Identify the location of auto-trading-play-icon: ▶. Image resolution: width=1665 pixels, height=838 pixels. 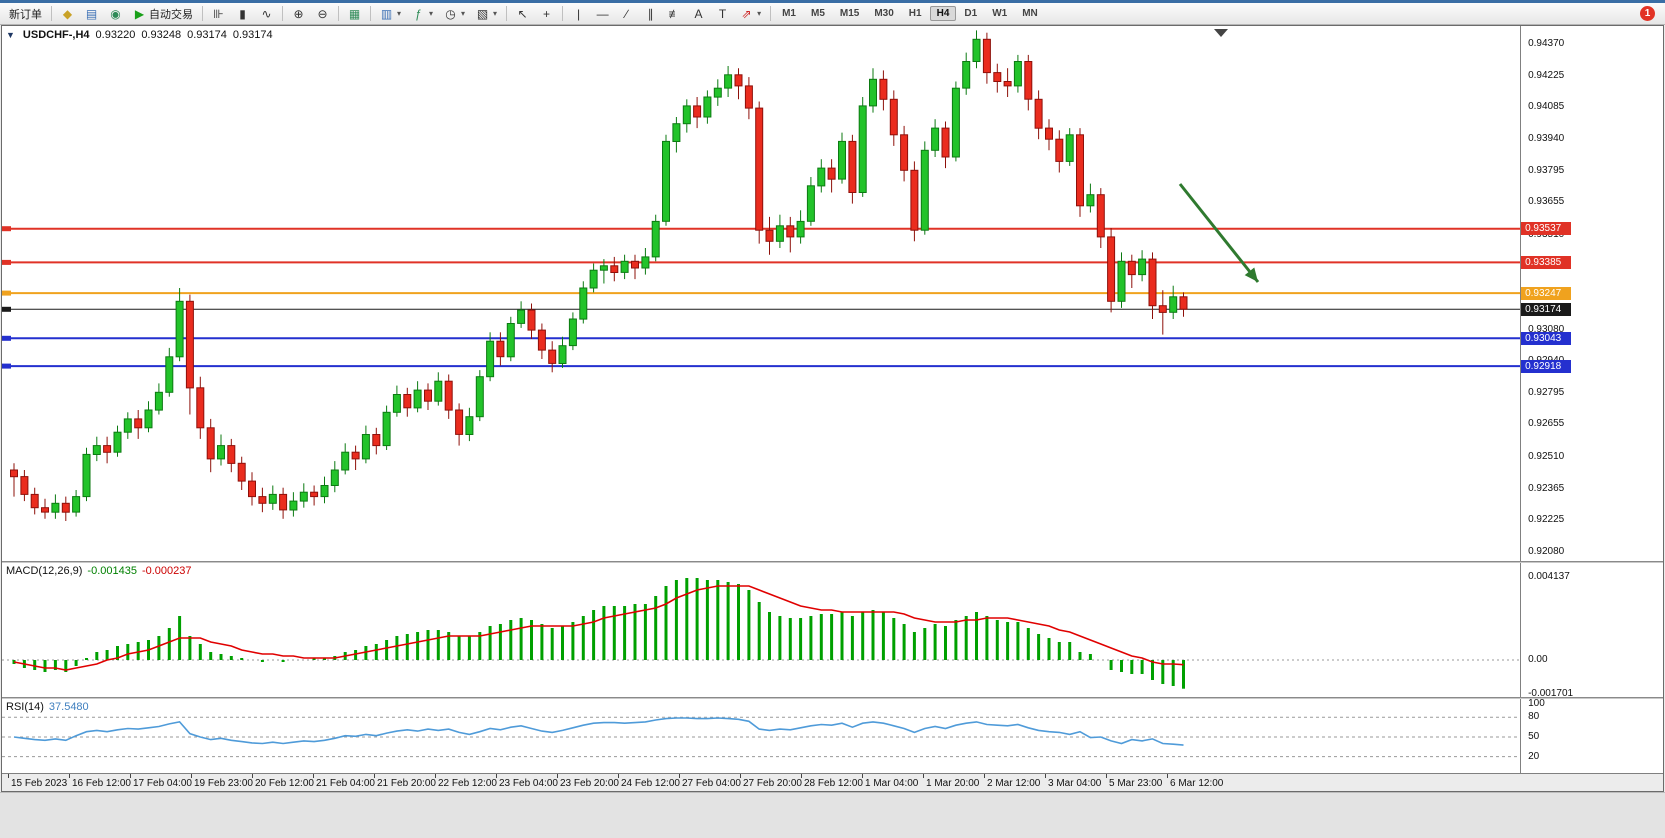
(139, 13).